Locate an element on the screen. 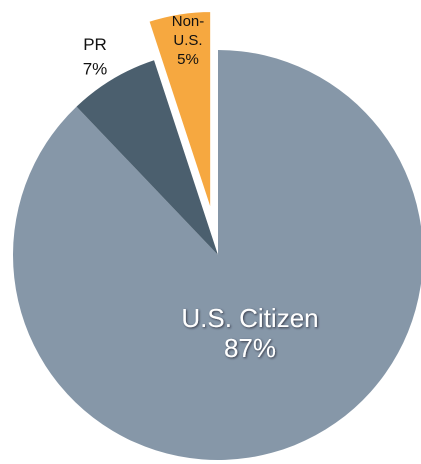 This screenshot has height=464, width=421. slice-value-label: 5% is located at coordinates (188, 59).